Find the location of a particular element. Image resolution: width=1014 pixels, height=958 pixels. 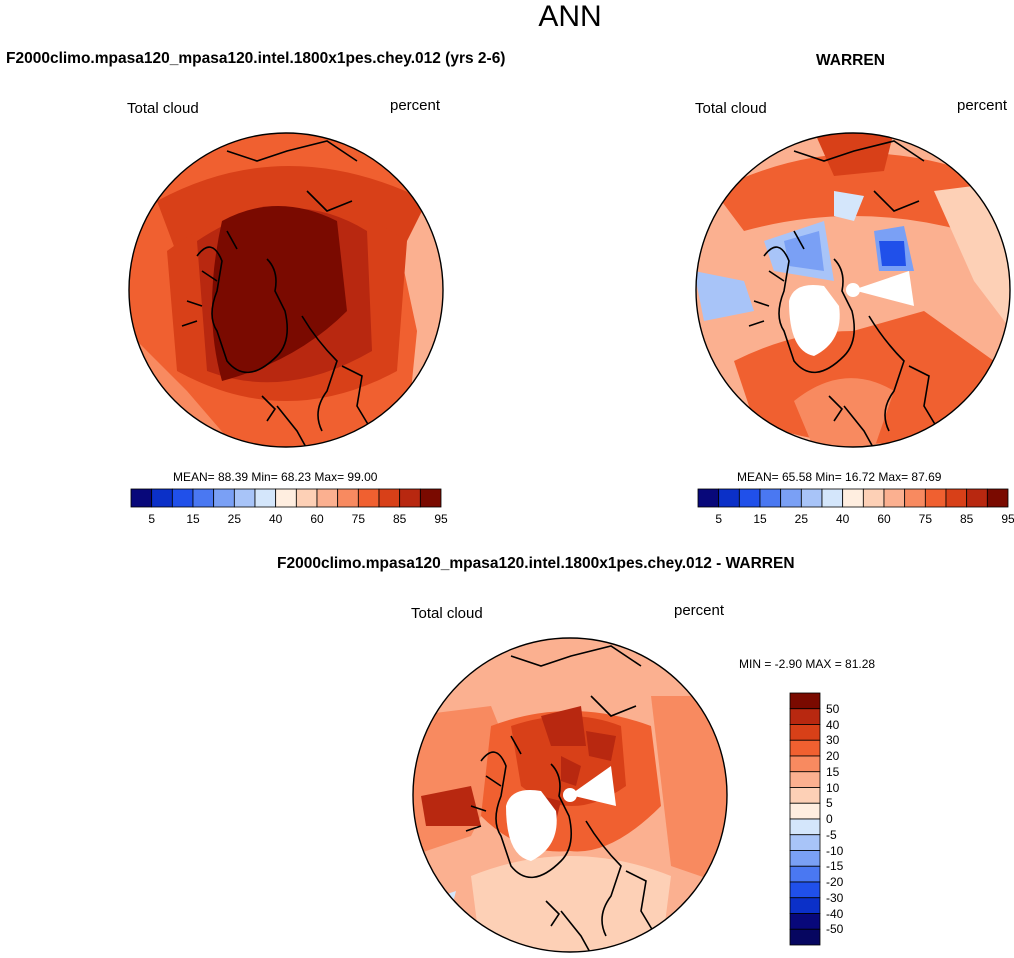

panel-2-stats: MEAN= 65.58 Min= 16.72 Max= 87.69 is located at coordinates (839, 477).